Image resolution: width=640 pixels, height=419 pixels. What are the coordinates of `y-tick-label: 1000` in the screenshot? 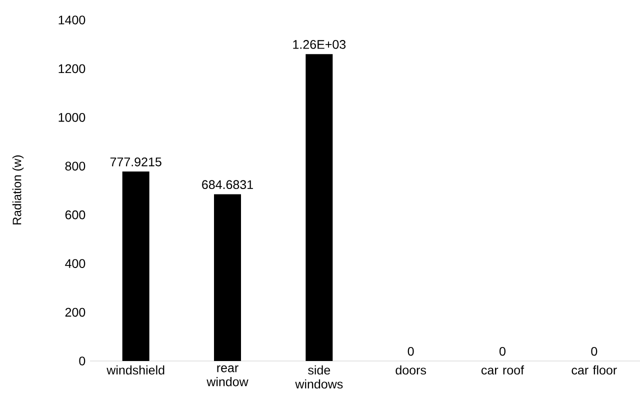 It's located at (72, 117).